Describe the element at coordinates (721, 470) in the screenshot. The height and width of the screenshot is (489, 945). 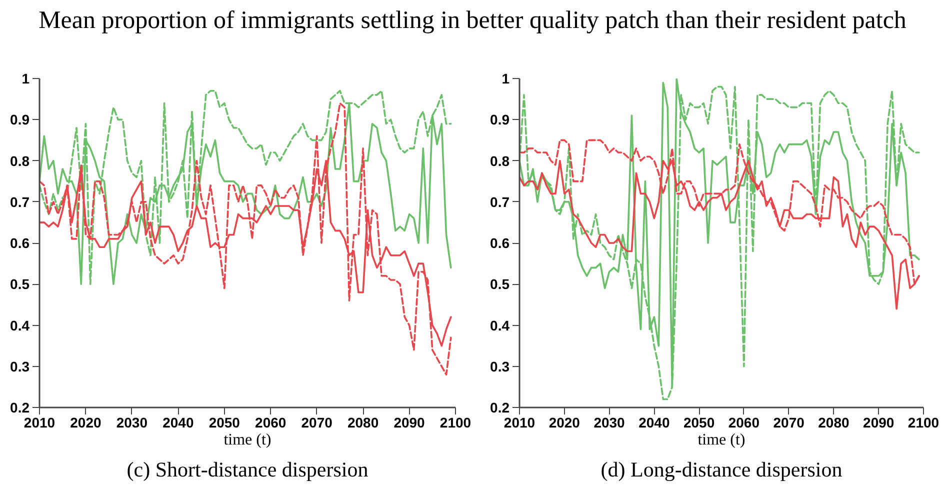
I see `text: (d) Long-distance dispersion` at that location.